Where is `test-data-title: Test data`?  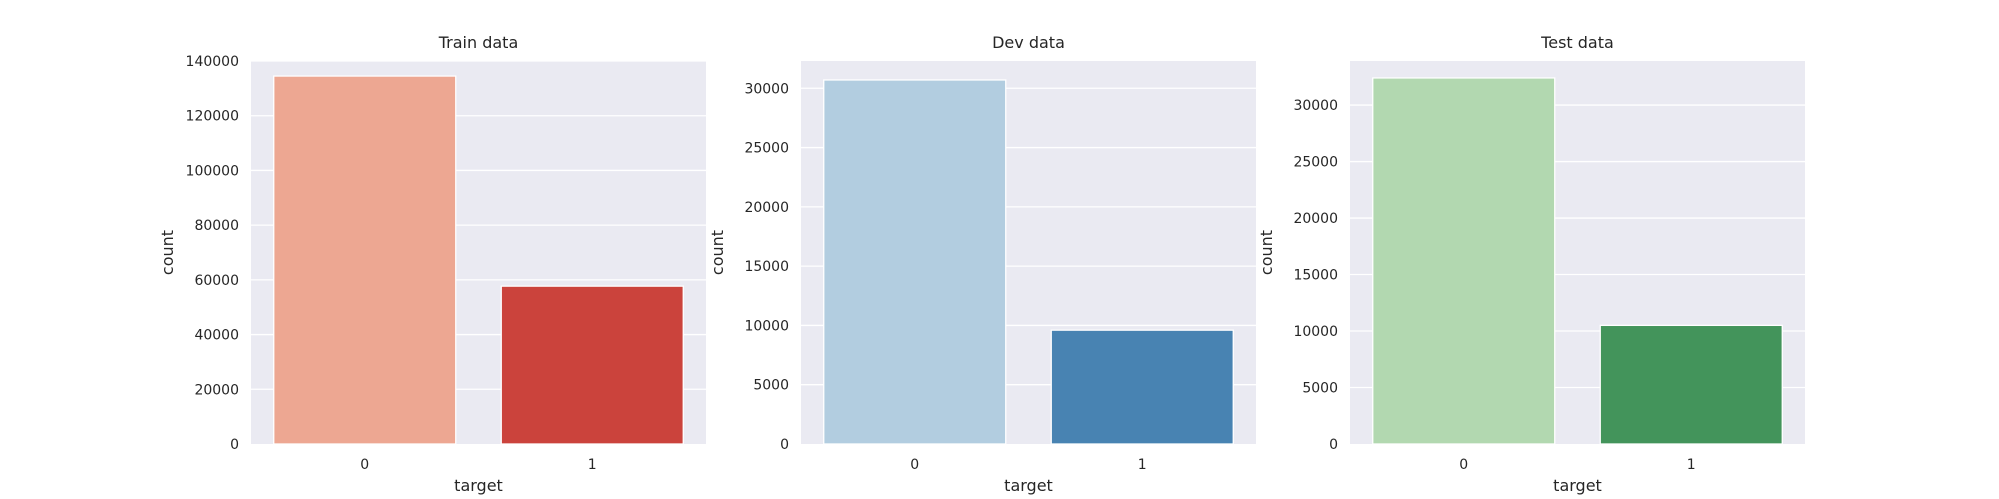 test-data-title: Test data is located at coordinates (1577, 42).